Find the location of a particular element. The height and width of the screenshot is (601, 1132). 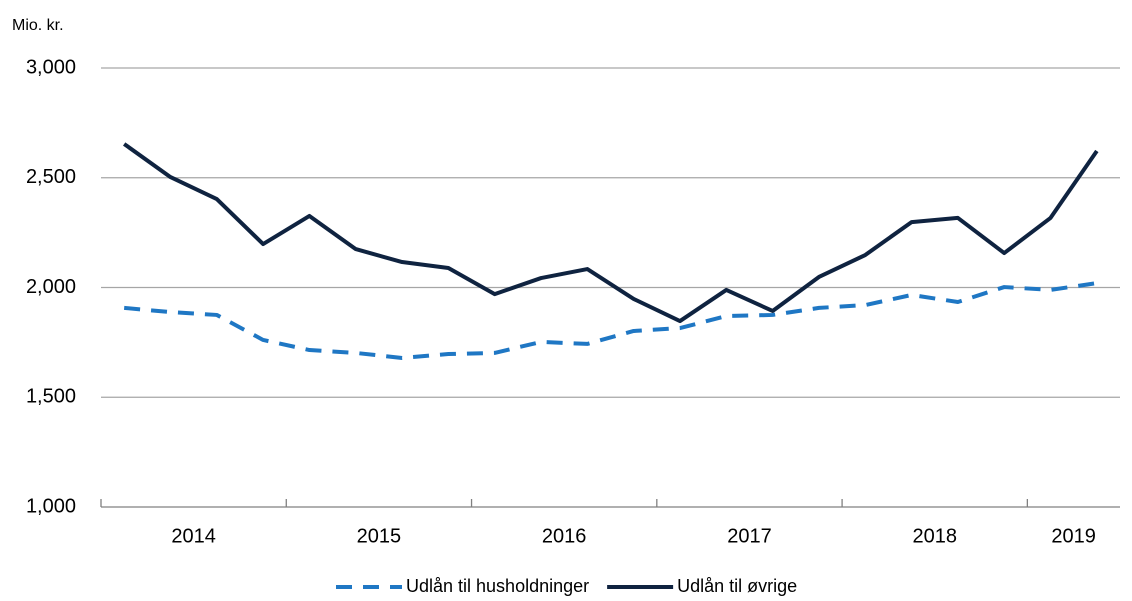

x-tick-label: 2016 is located at coordinates (564, 536).